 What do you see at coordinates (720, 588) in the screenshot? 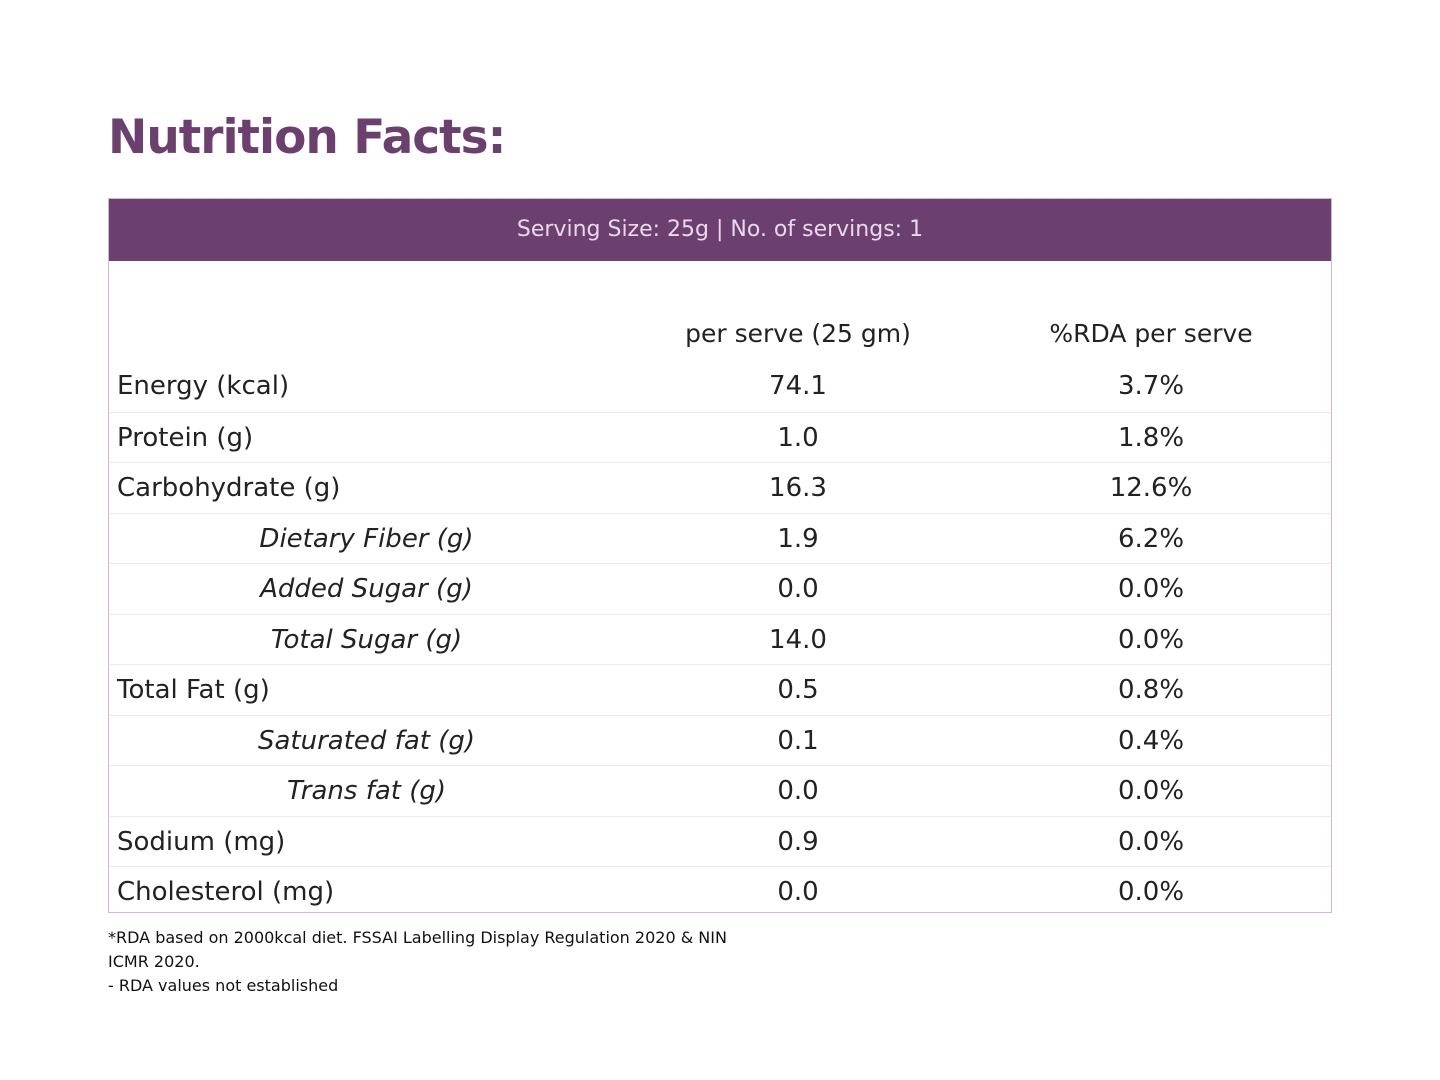
I see `table-row: Added Sugar (g) 0.0 0.0%` at bounding box center [720, 588].